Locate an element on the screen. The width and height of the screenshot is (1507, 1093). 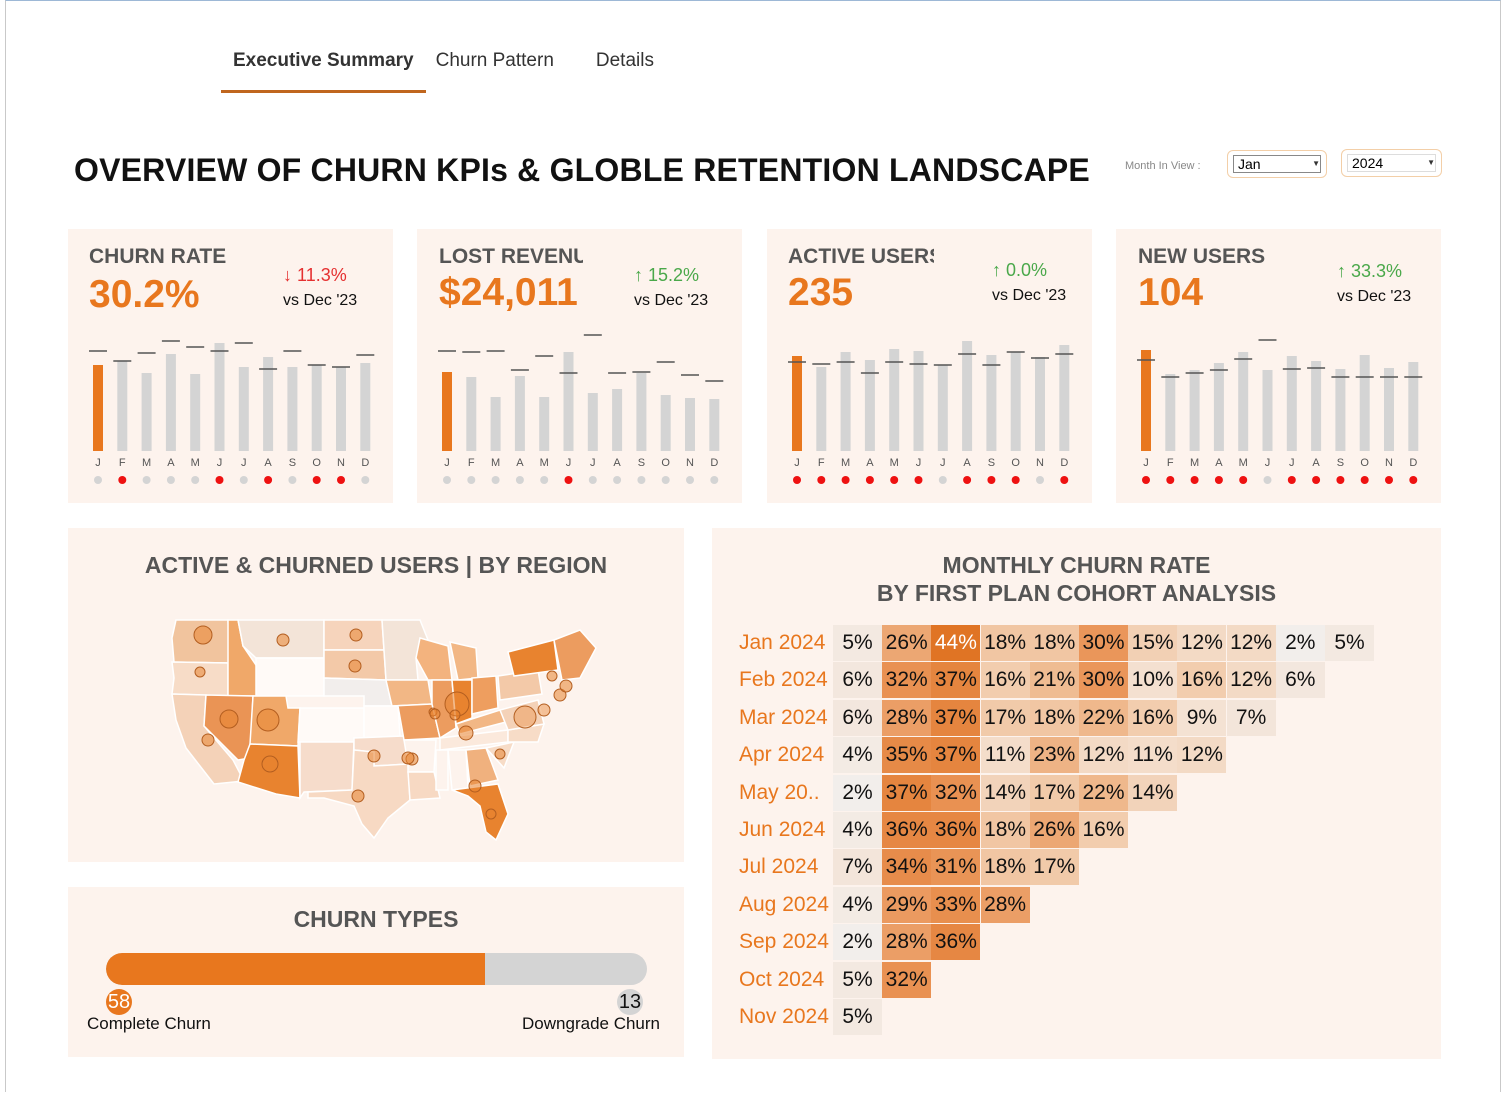
cohort-cell: 15% is located at coordinates (1153, 643).